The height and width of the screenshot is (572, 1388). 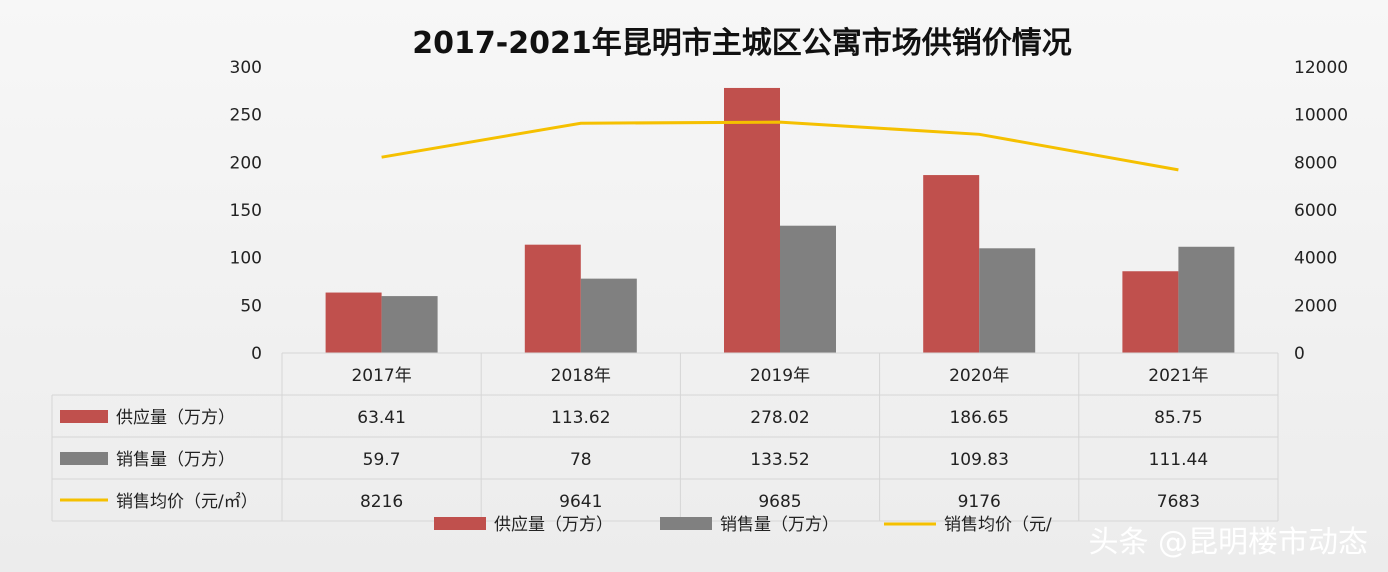 I want to click on price-line, so click(x=780, y=146).